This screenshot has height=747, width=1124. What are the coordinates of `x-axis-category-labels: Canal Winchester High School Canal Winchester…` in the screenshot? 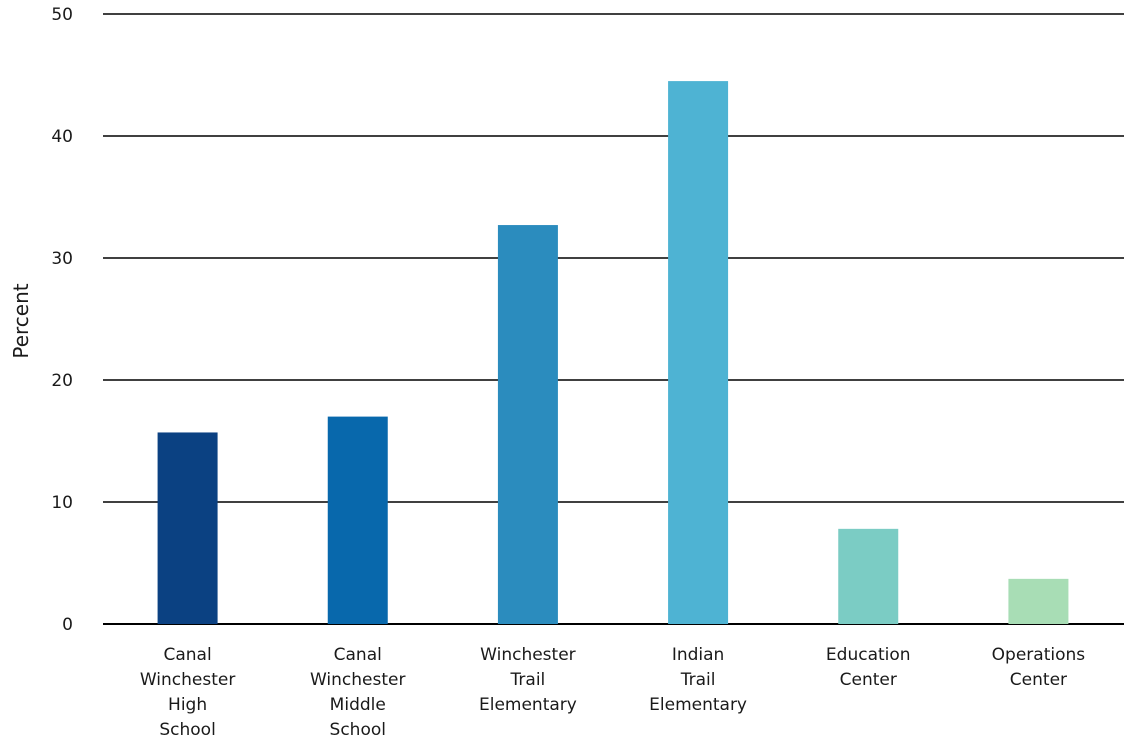 It's located at (612, 692).